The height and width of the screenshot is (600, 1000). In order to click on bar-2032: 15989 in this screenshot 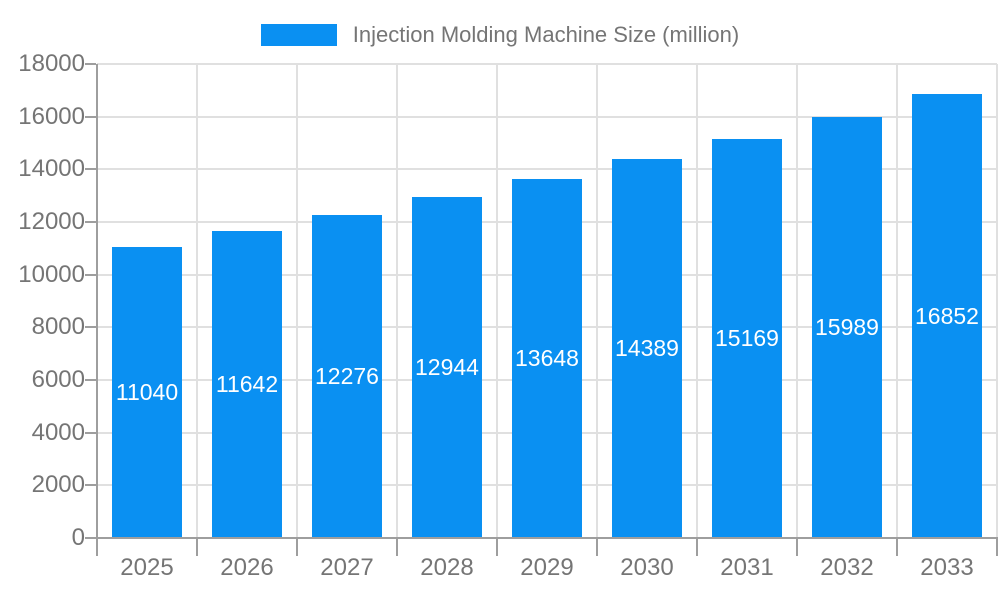, I will do `click(847, 327)`.